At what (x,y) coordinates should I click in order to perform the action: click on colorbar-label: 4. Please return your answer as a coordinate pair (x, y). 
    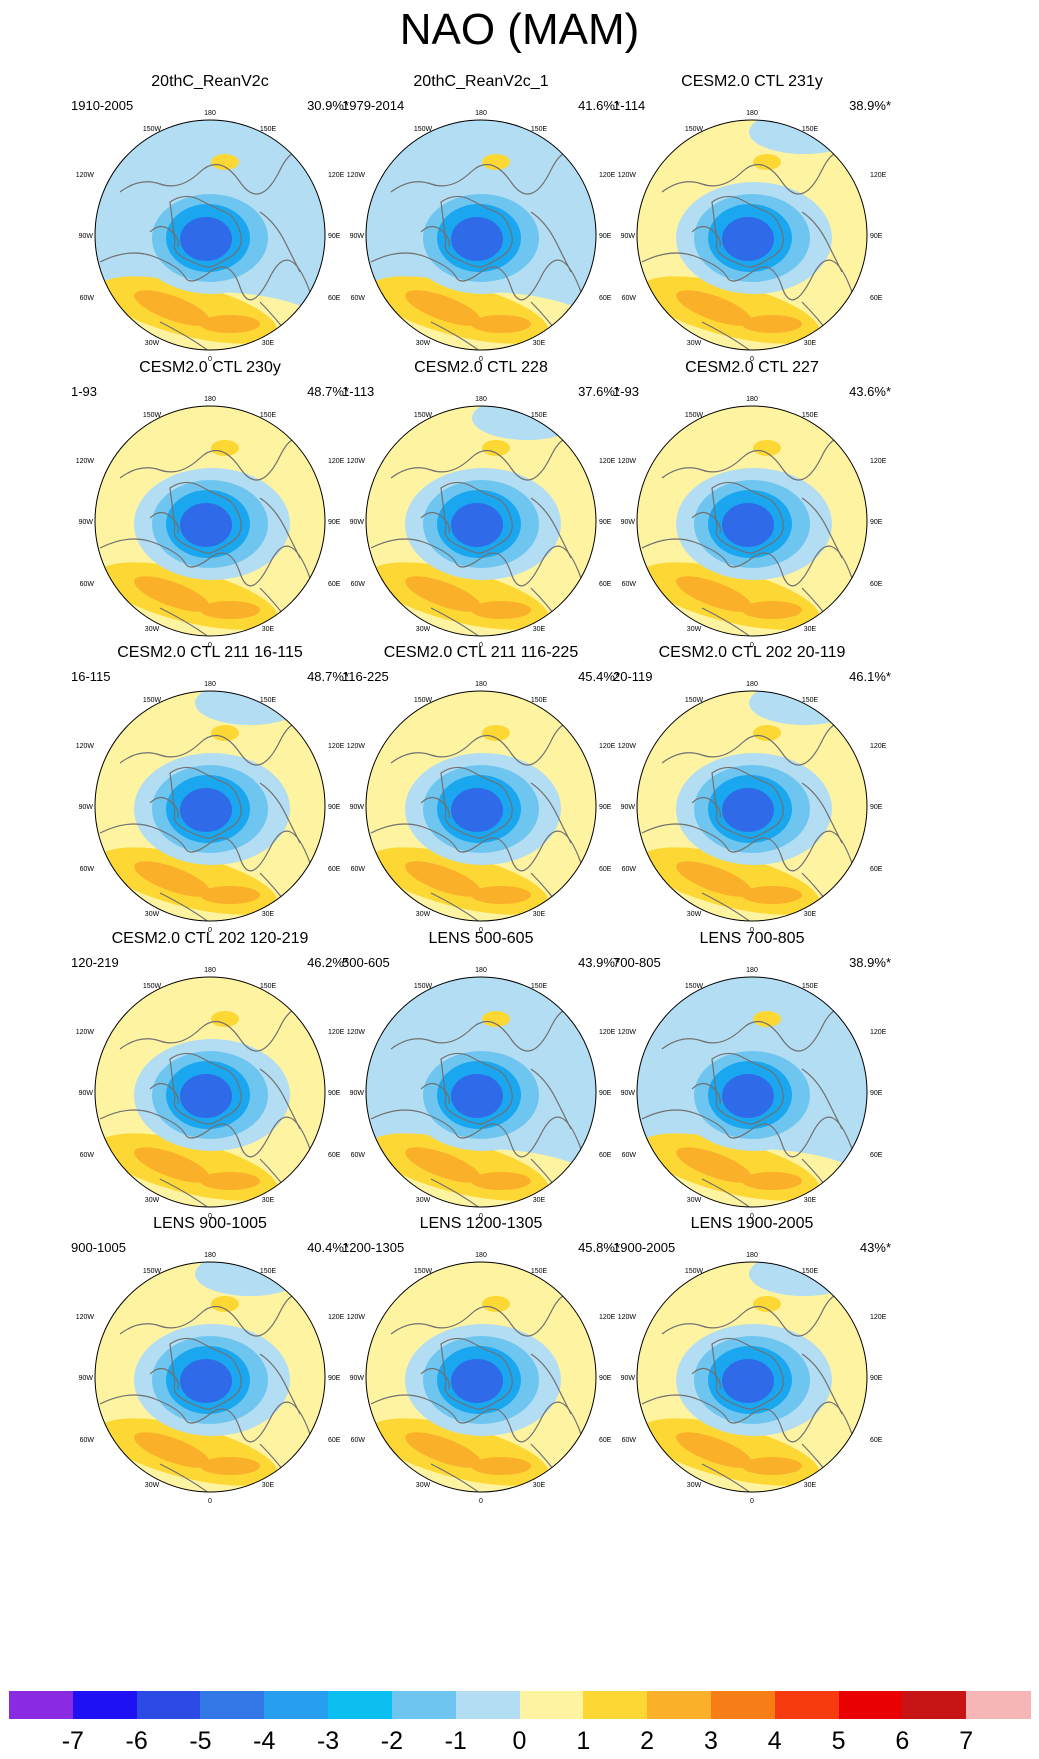
    Looking at the image, I should click on (774, 1741).